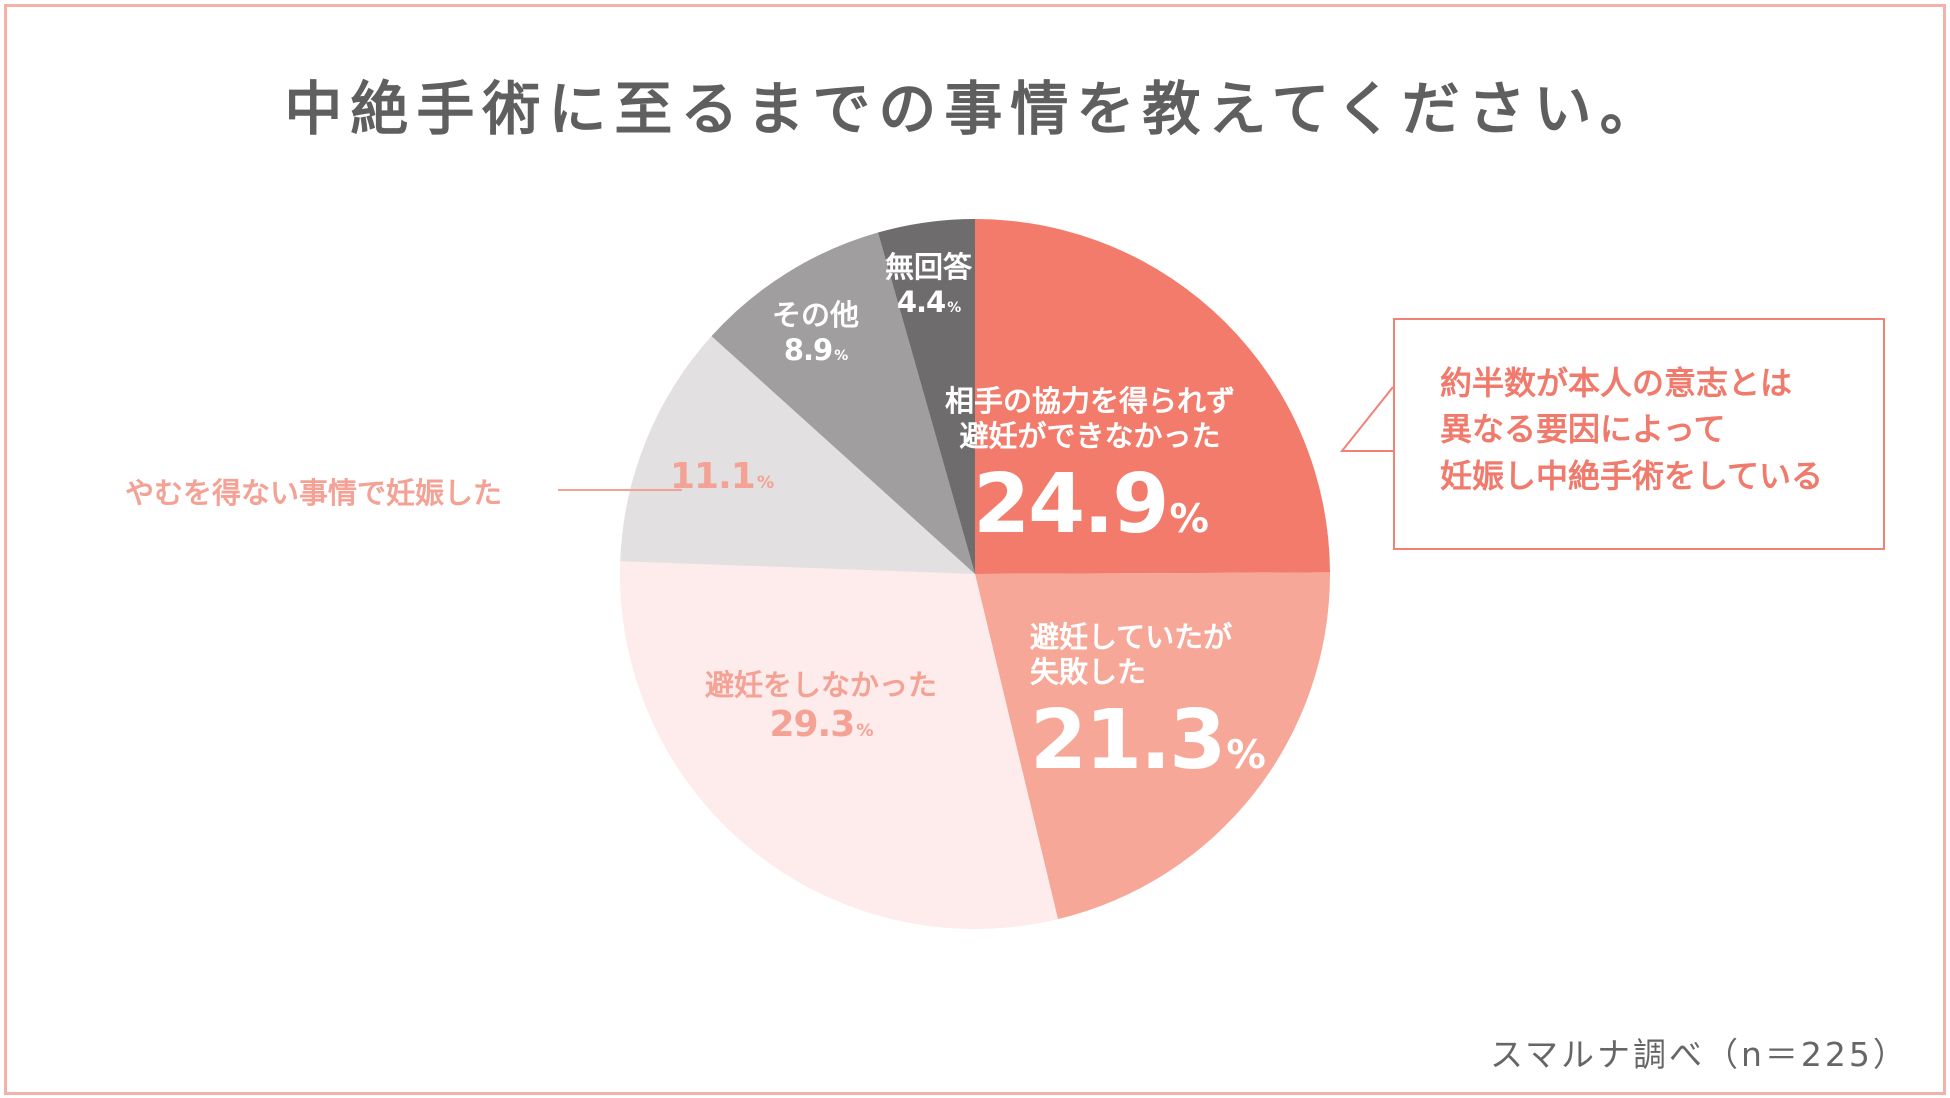 This screenshot has width=1950, height=1098. What do you see at coordinates (928, 302) in the screenshot?
I see `slice-value-5: 4.4%` at bounding box center [928, 302].